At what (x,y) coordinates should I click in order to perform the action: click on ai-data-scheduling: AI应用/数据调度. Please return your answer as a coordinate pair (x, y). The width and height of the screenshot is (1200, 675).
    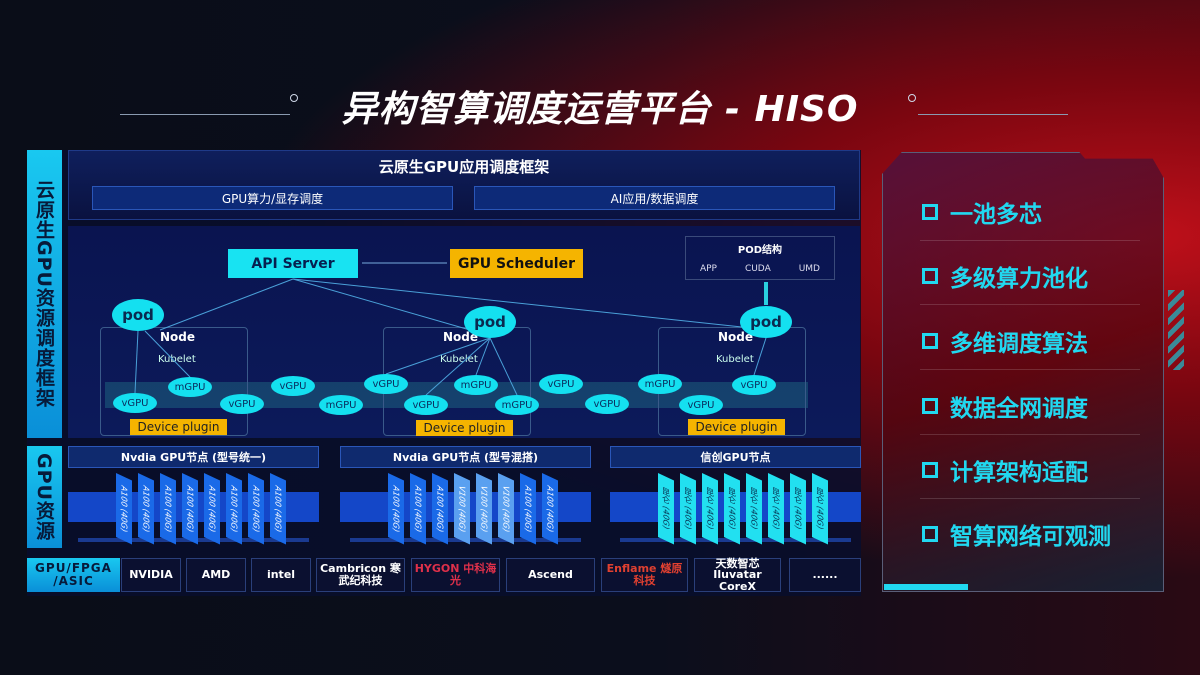
    Looking at the image, I should click on (654, 198).